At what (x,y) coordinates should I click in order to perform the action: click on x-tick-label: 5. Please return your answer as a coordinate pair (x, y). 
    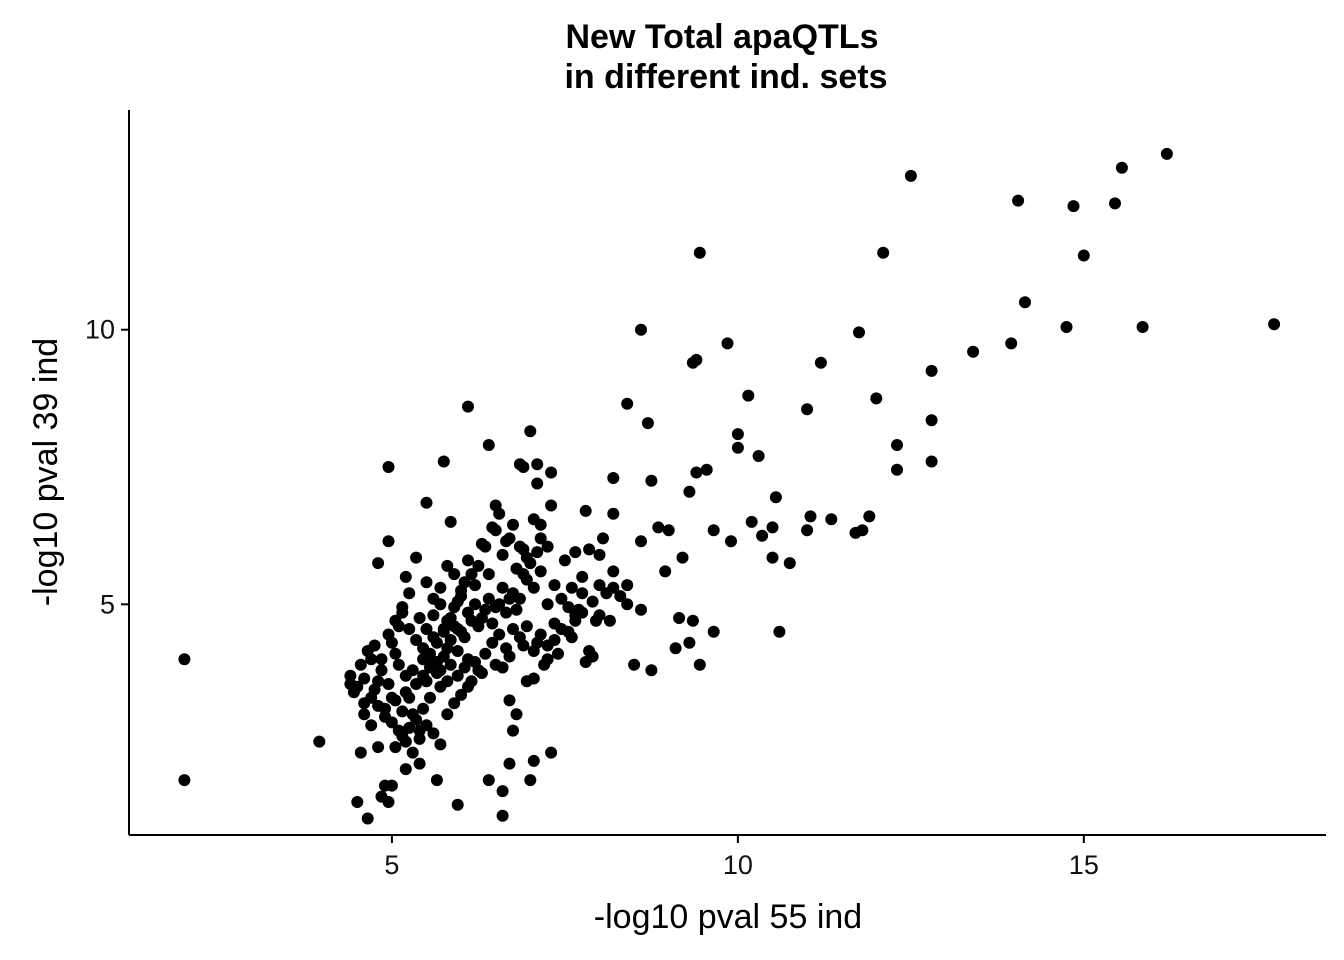
    Looking at the image, I should click on (391, 865).